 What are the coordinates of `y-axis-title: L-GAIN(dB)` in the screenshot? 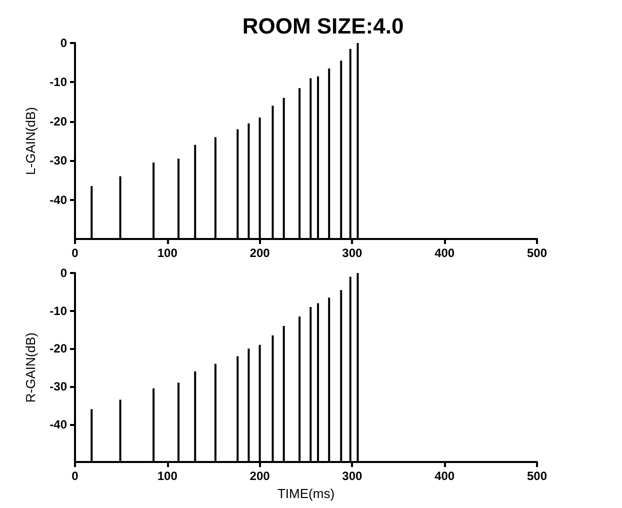 It's located at (30, 141).